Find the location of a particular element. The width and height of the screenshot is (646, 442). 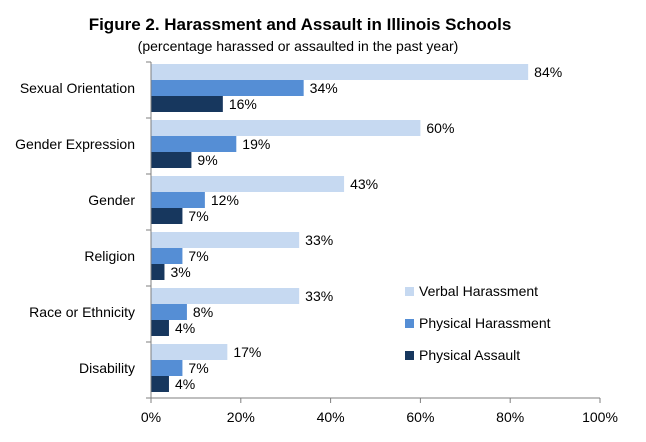

data-label-physical-harassment-gender: 12% is located at coordinates (225, 200).